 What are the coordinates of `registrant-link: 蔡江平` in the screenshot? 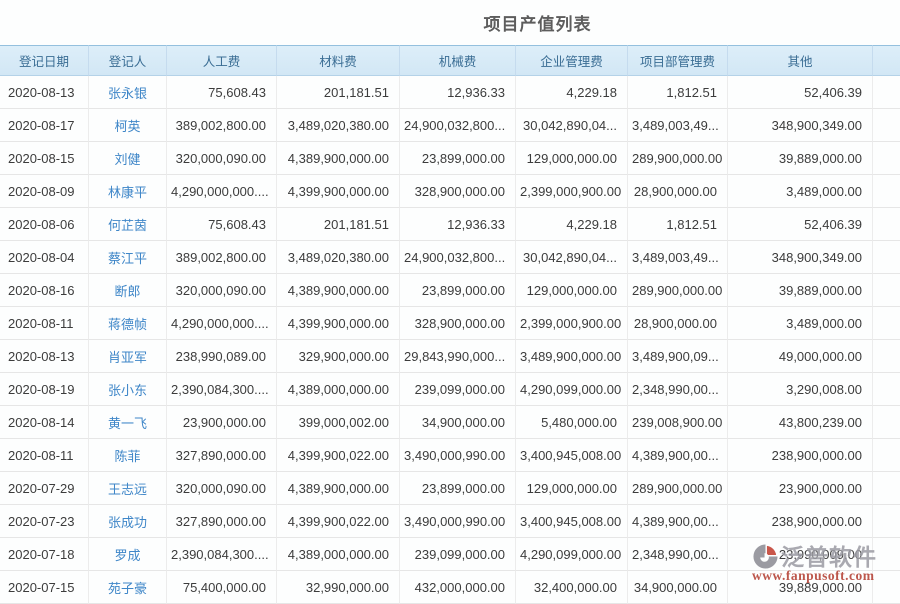 It's located at (127, 258).